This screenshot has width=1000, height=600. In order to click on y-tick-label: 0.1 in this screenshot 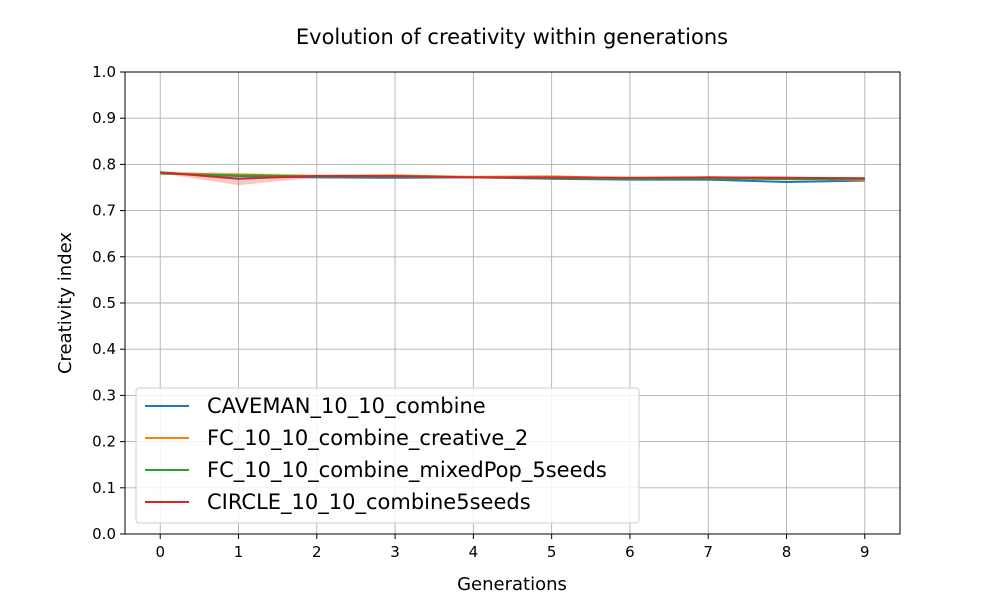, I will do `click(104, 488)`.